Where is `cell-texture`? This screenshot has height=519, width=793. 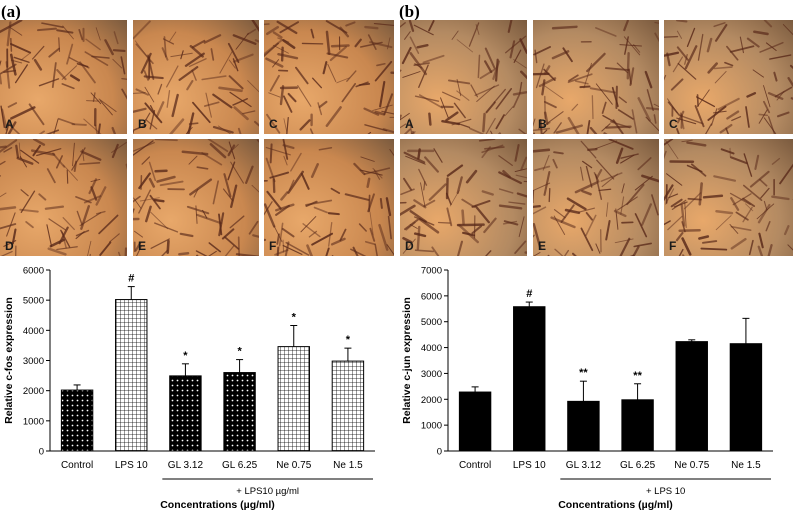
cell-texture is located at coordinates (463, 77).